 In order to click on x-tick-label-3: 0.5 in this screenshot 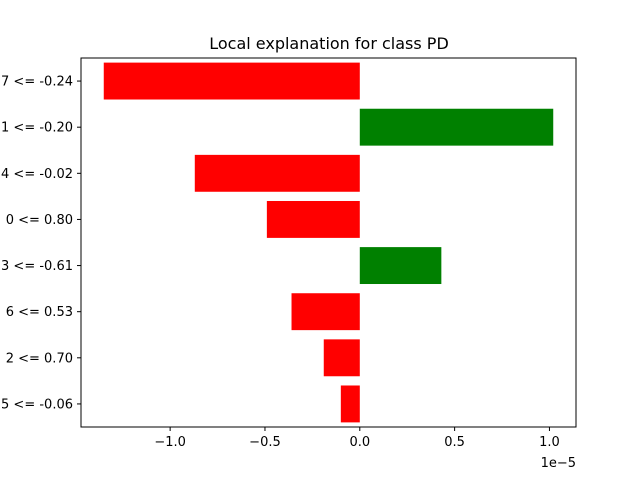, I will do `click(454, 442)`.